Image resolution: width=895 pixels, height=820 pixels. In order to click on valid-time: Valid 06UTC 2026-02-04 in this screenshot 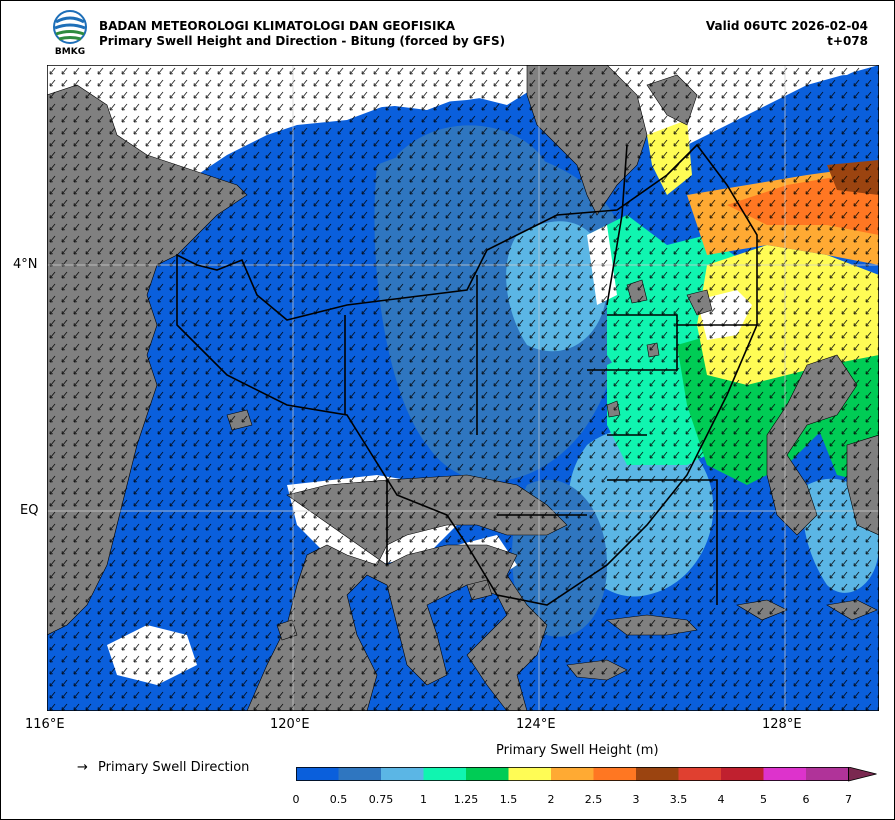, I will do `click(786, 26)`.